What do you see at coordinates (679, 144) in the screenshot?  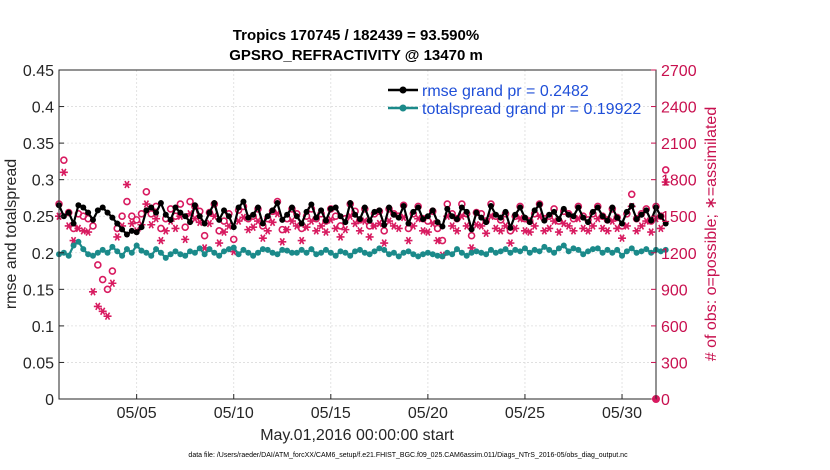 I see `y-right-tick-label: 2100` at bounding box center [679, 144].